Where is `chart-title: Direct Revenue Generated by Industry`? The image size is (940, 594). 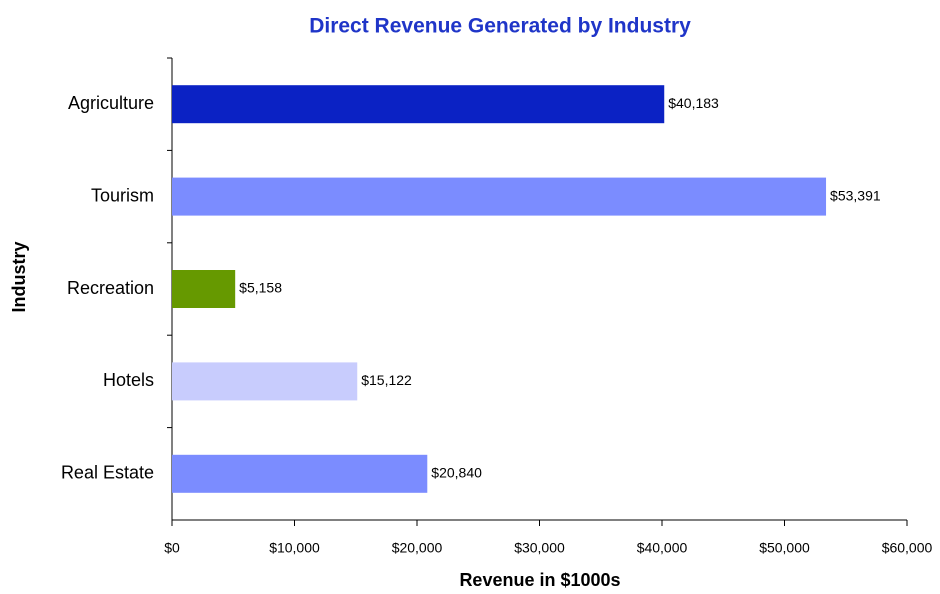
chart-title: Direct Revenue Generated by Industry is located at coordinates (500, 26).